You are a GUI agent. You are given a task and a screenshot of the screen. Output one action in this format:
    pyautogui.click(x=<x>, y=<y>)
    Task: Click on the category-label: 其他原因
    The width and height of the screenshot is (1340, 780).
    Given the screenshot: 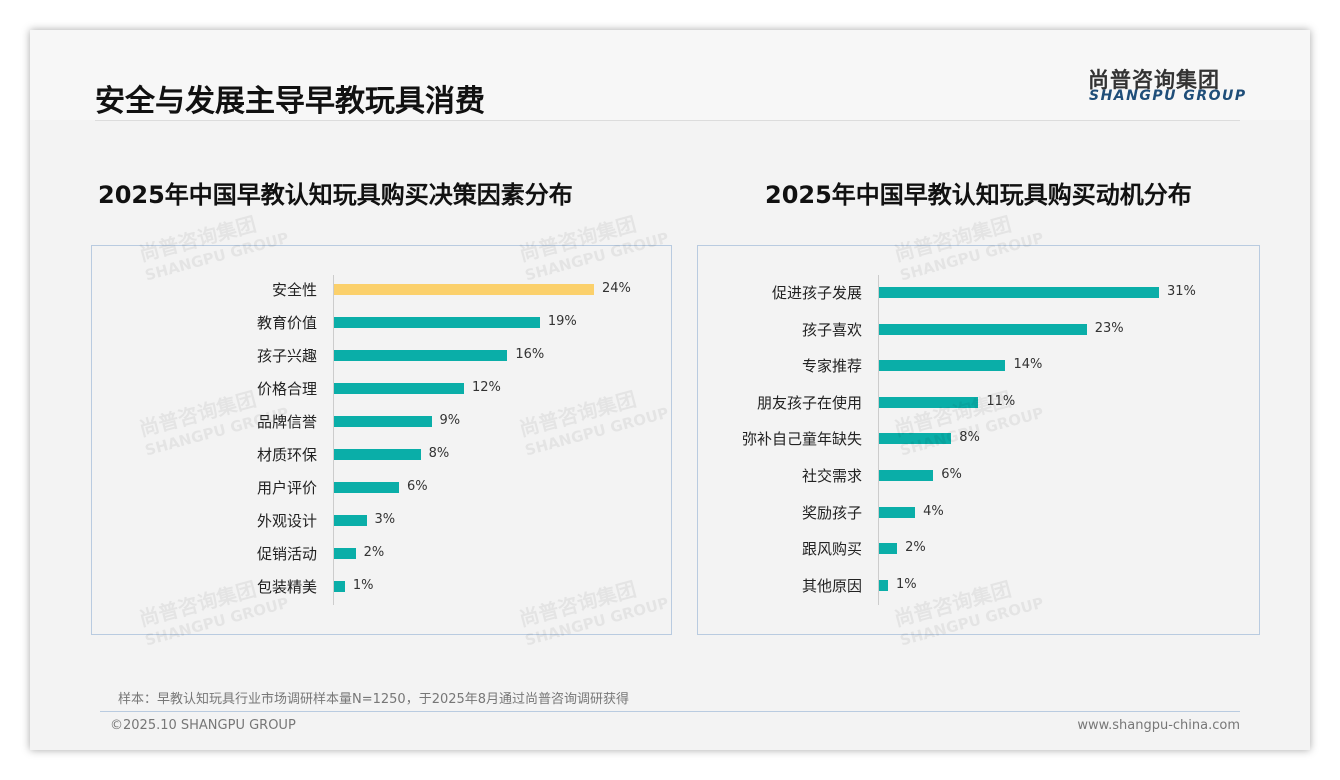 What is the action you would take?
    pyautogui.click(x=831, y=585)
    